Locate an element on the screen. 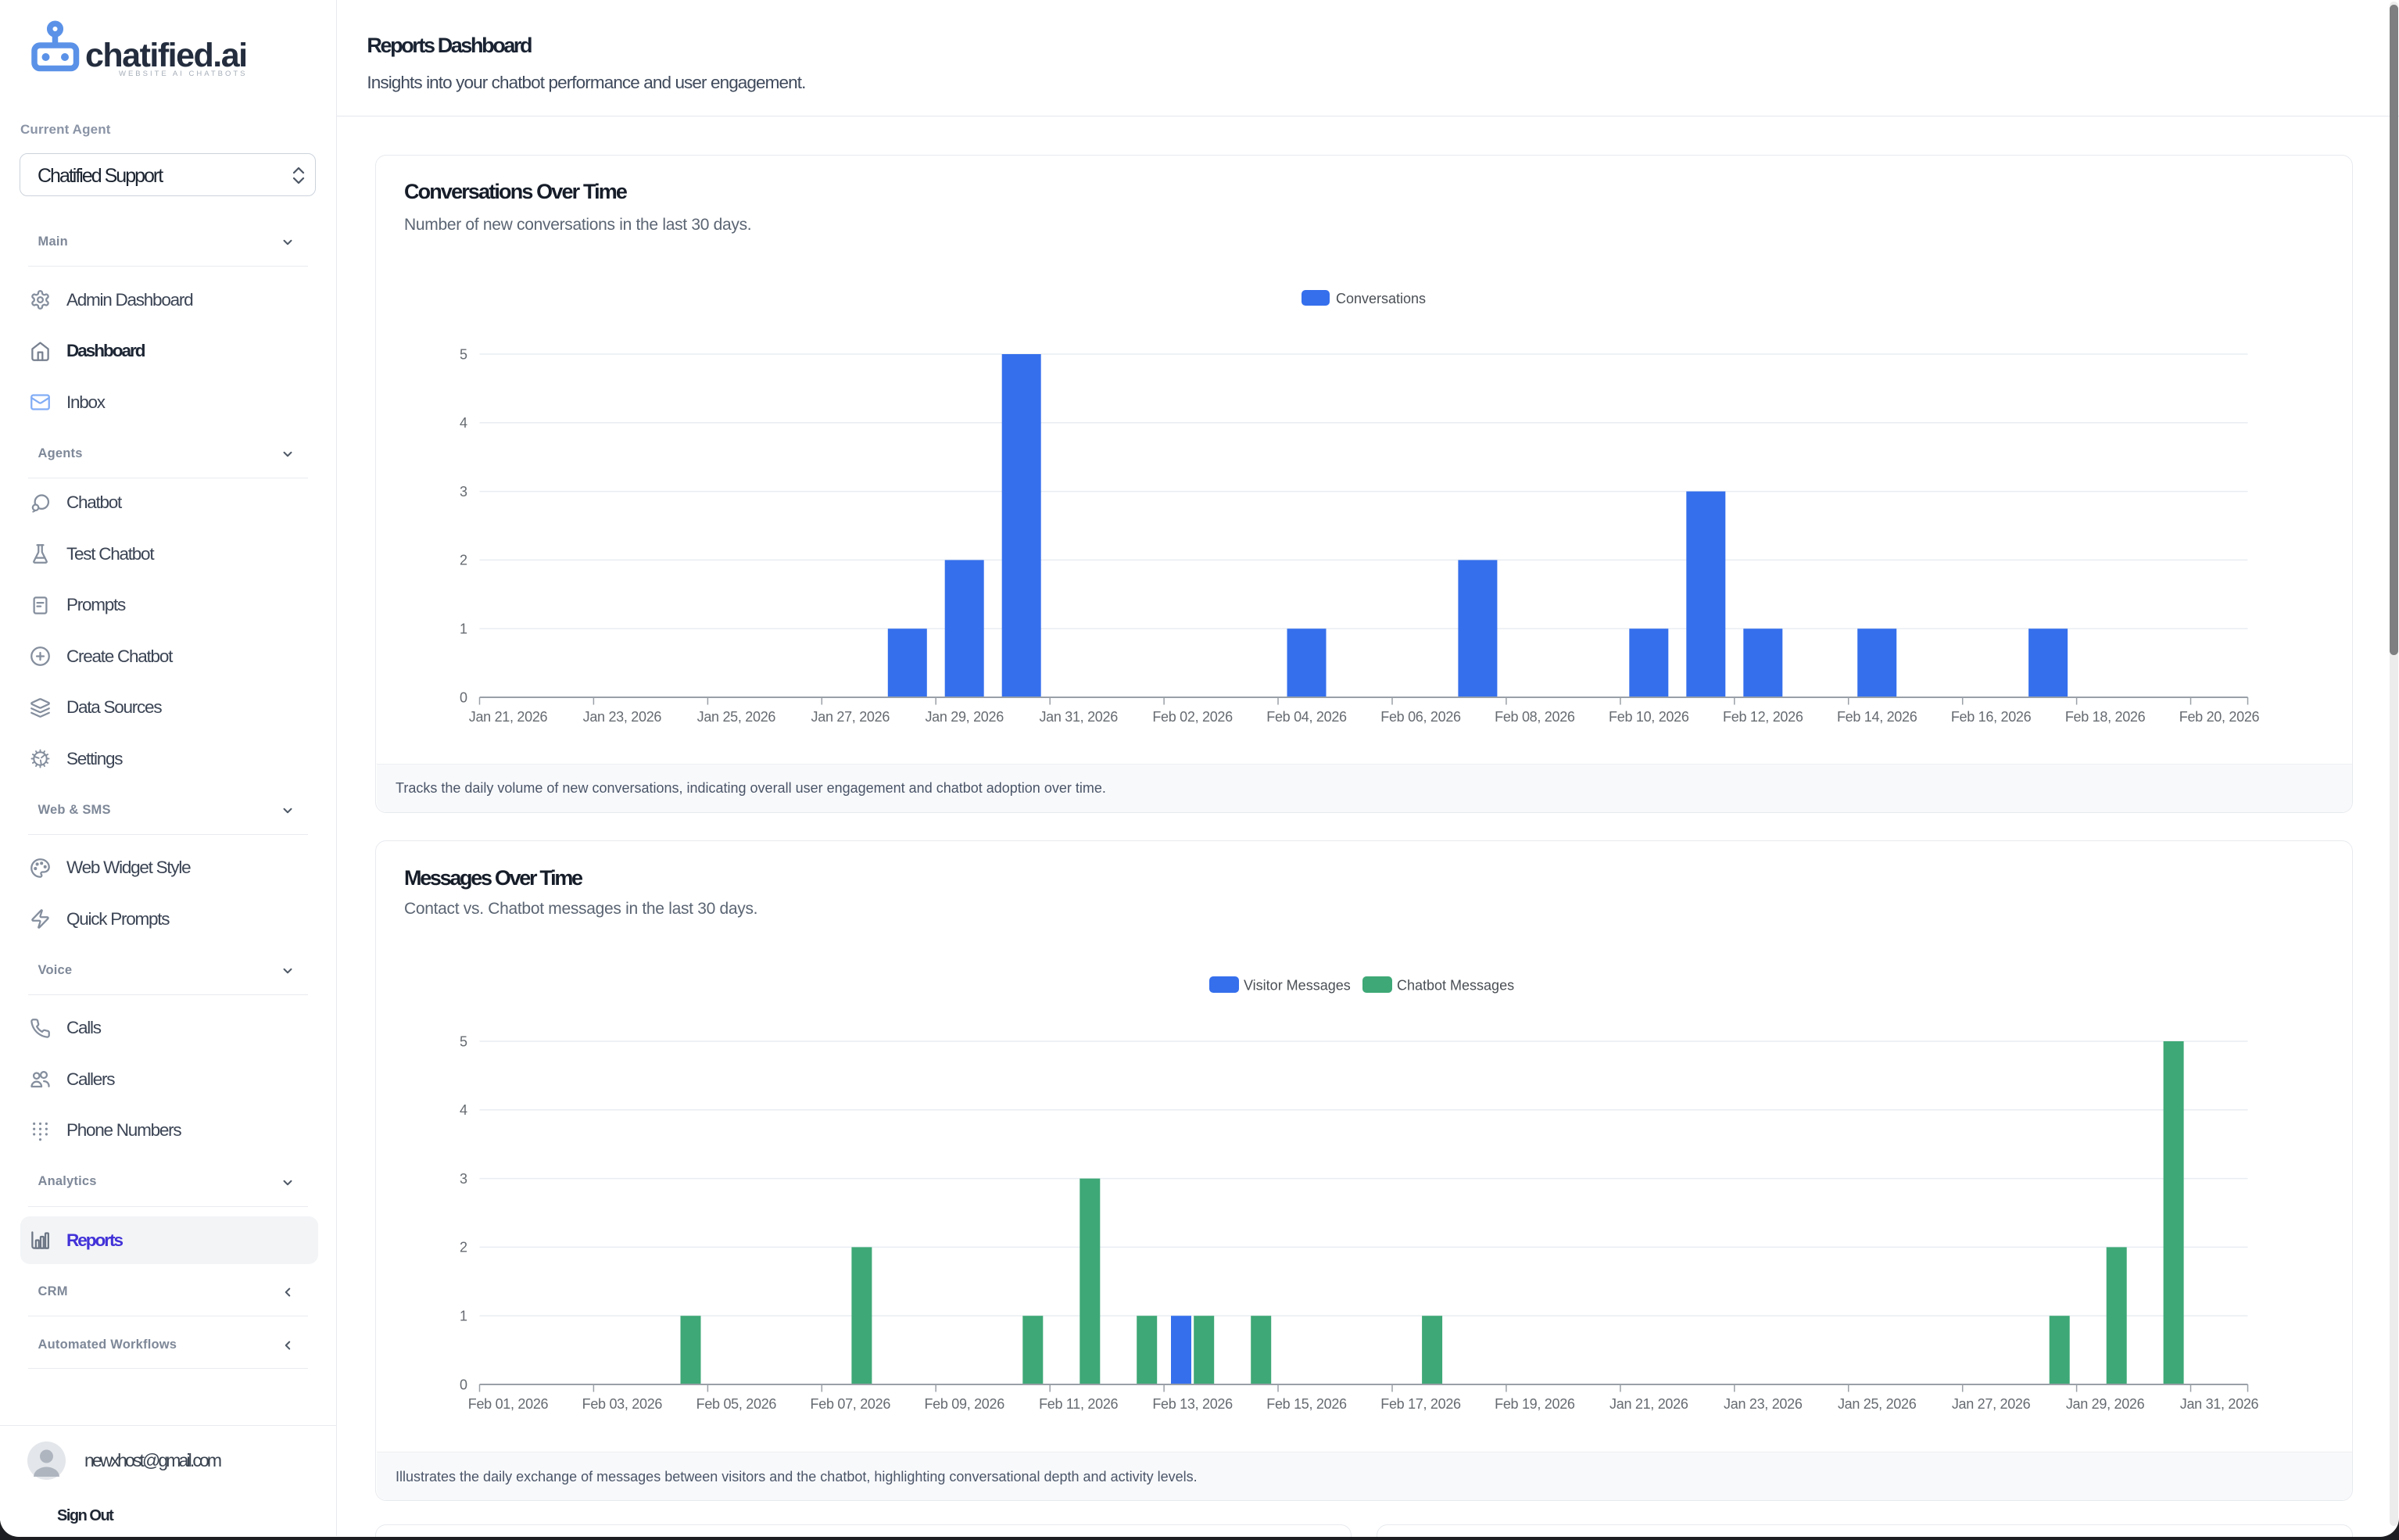  svg-text: Feb 18, 2026 is located at coordinates (2105, 717).